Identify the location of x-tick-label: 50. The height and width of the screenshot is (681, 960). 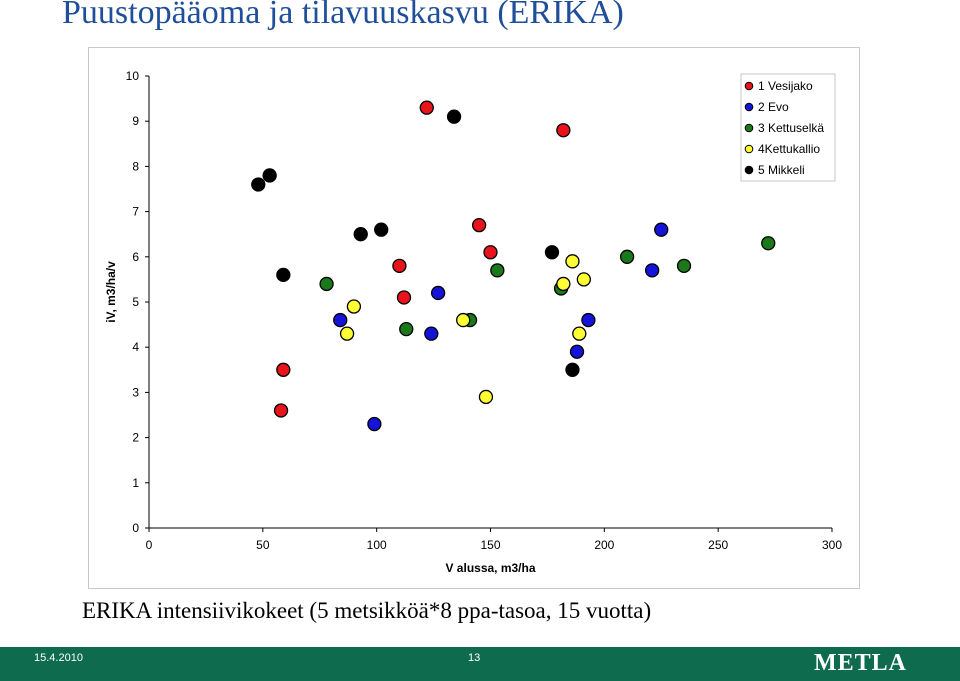
(263, 545).